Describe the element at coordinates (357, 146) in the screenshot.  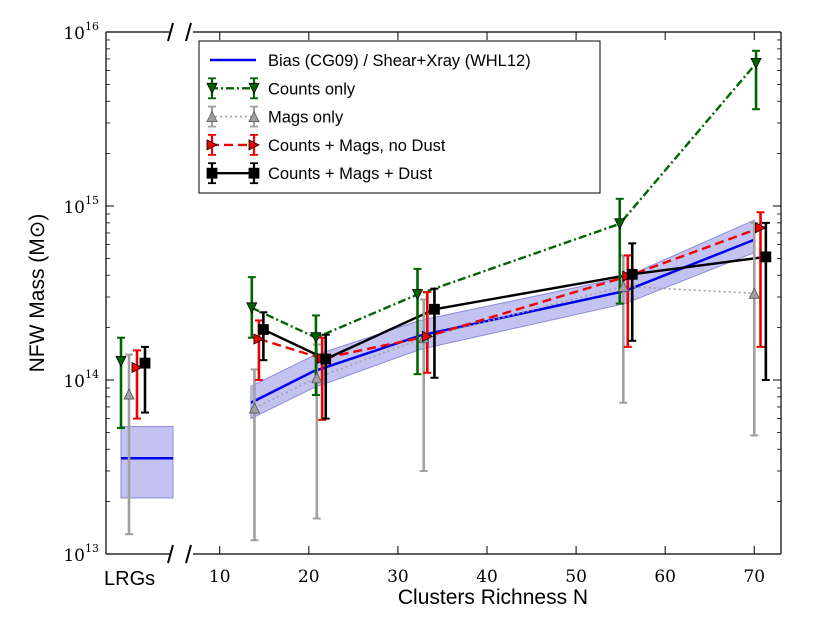
I see `legend-label: Counts + Mags, no Dust` at that location.